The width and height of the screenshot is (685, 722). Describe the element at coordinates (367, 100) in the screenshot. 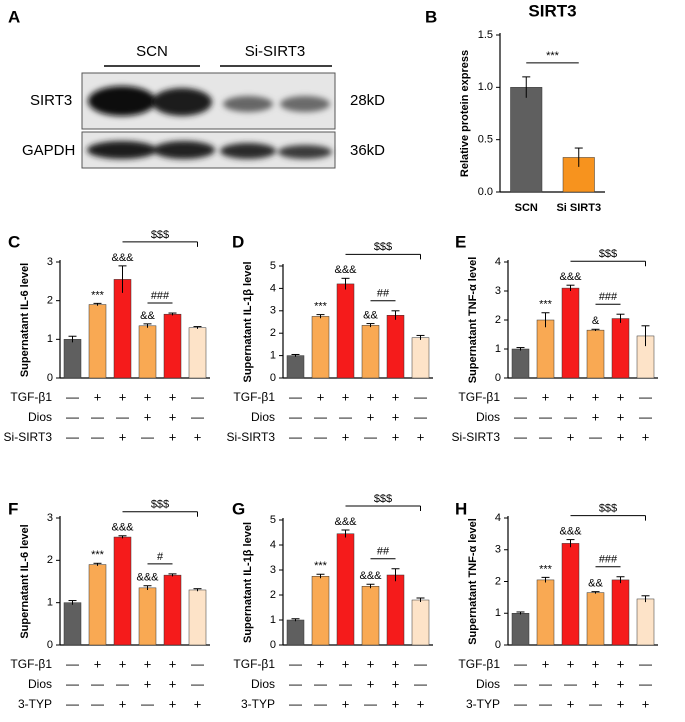

I see `size-label: 28kD` at that location.